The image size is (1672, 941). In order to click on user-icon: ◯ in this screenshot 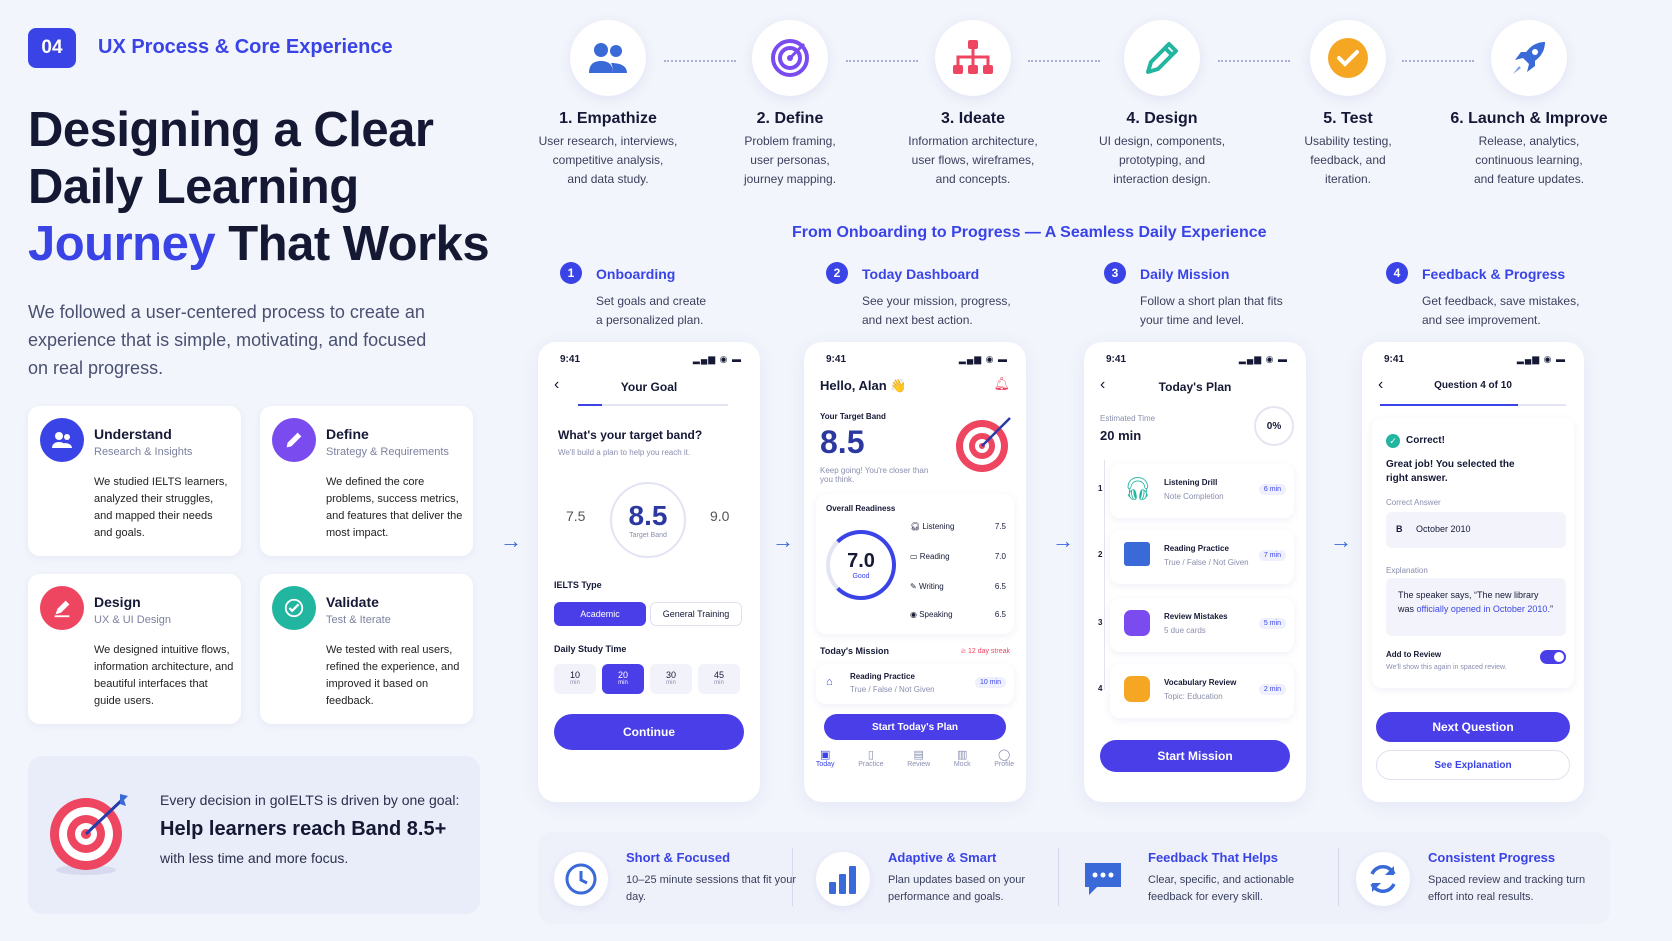, I will do `click(1004, 755)`.